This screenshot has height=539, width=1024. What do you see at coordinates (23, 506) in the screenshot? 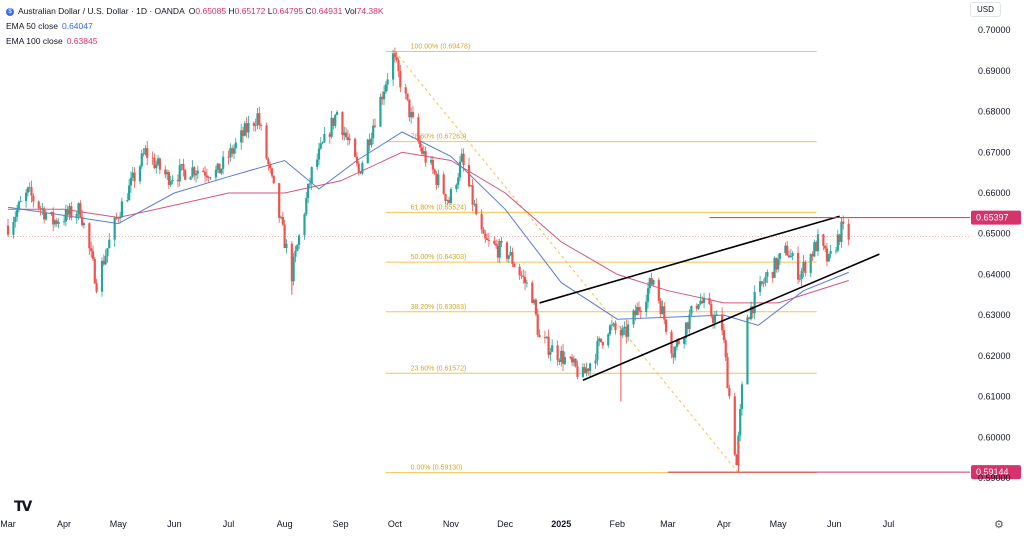
I see `tradingview-logo: ⁠𝗧𝗩` at bounding box center [23, 506].